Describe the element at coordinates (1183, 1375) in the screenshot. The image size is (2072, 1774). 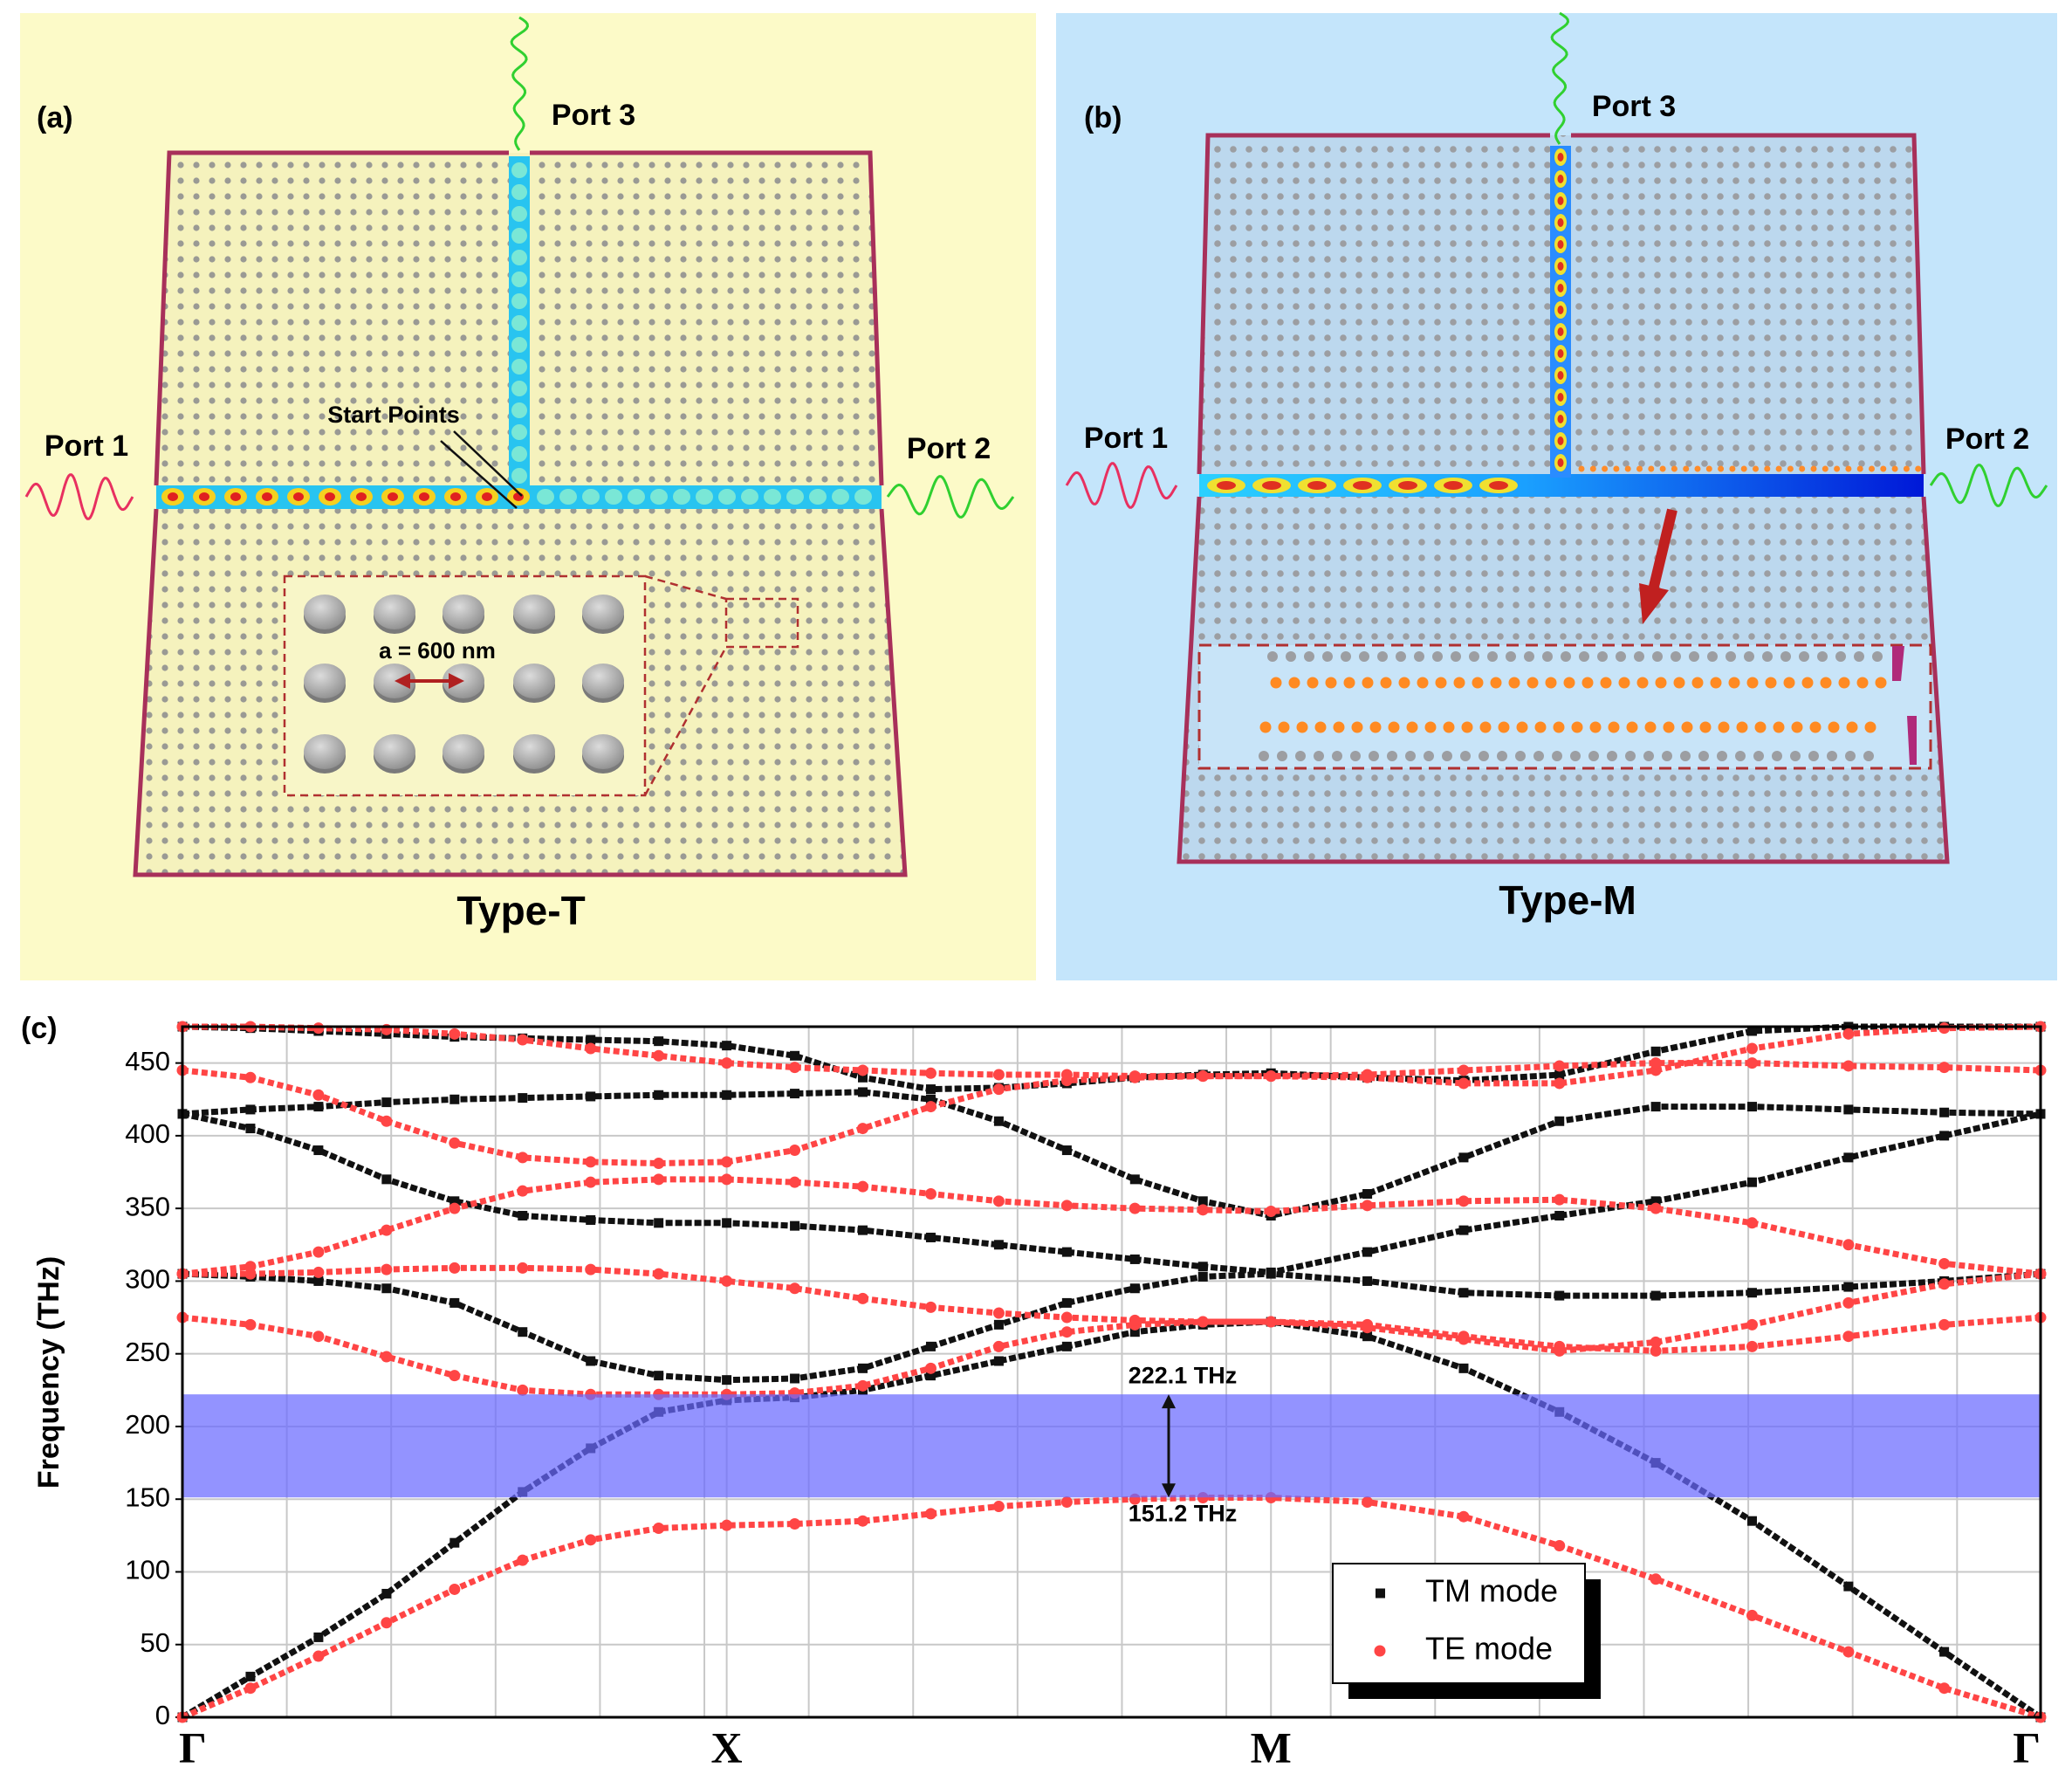
I see `gap-label: 222.1 THz` at that location.